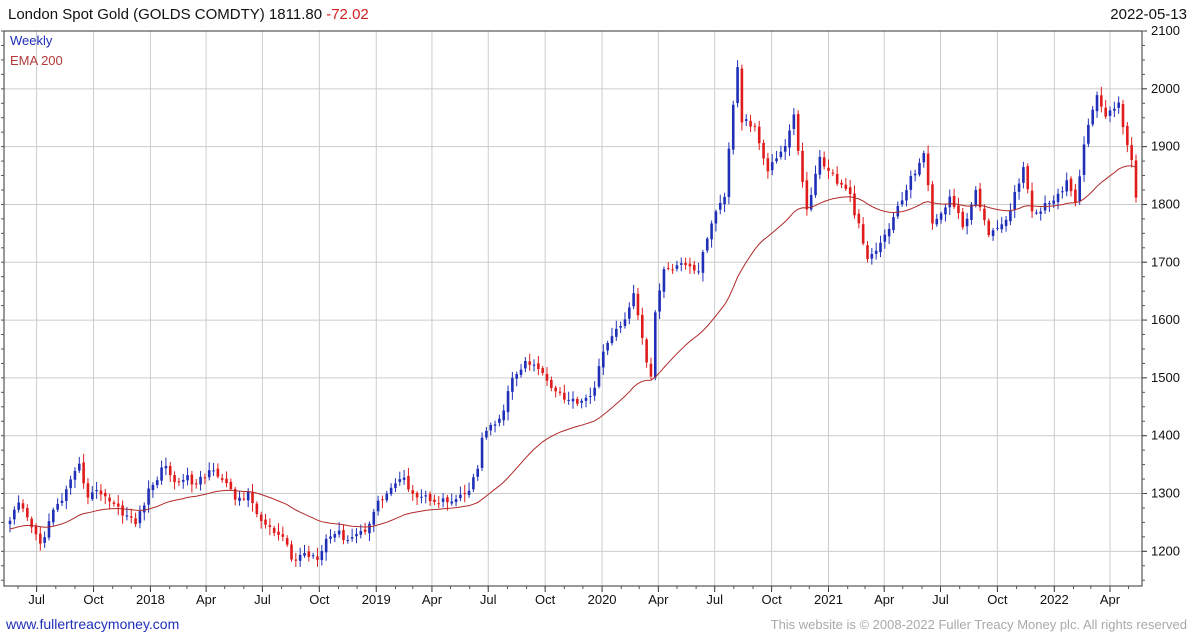  What do you see at coordinates (93, 624) in the screenshot?
I see `site-link: www.fullertreacymoney.com` at bounding box center [93, 624].